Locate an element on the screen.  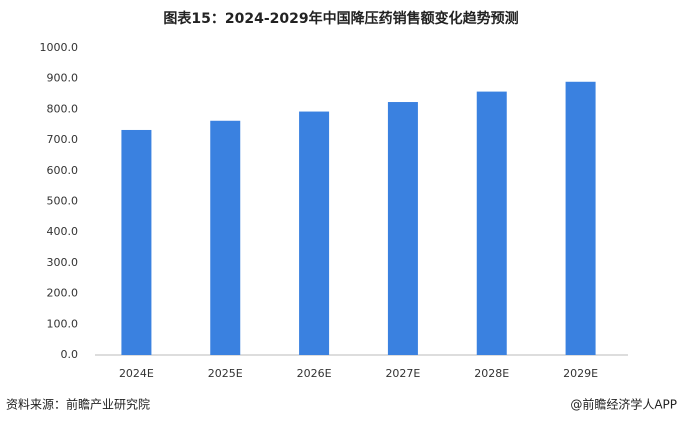
y-tick-label: 300.0 is located at coordinates (63, 262).